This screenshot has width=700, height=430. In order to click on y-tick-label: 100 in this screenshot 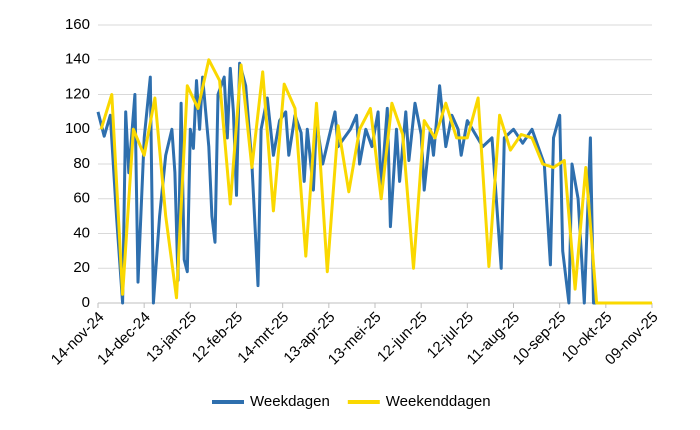, I will do `click(77, 128)`.